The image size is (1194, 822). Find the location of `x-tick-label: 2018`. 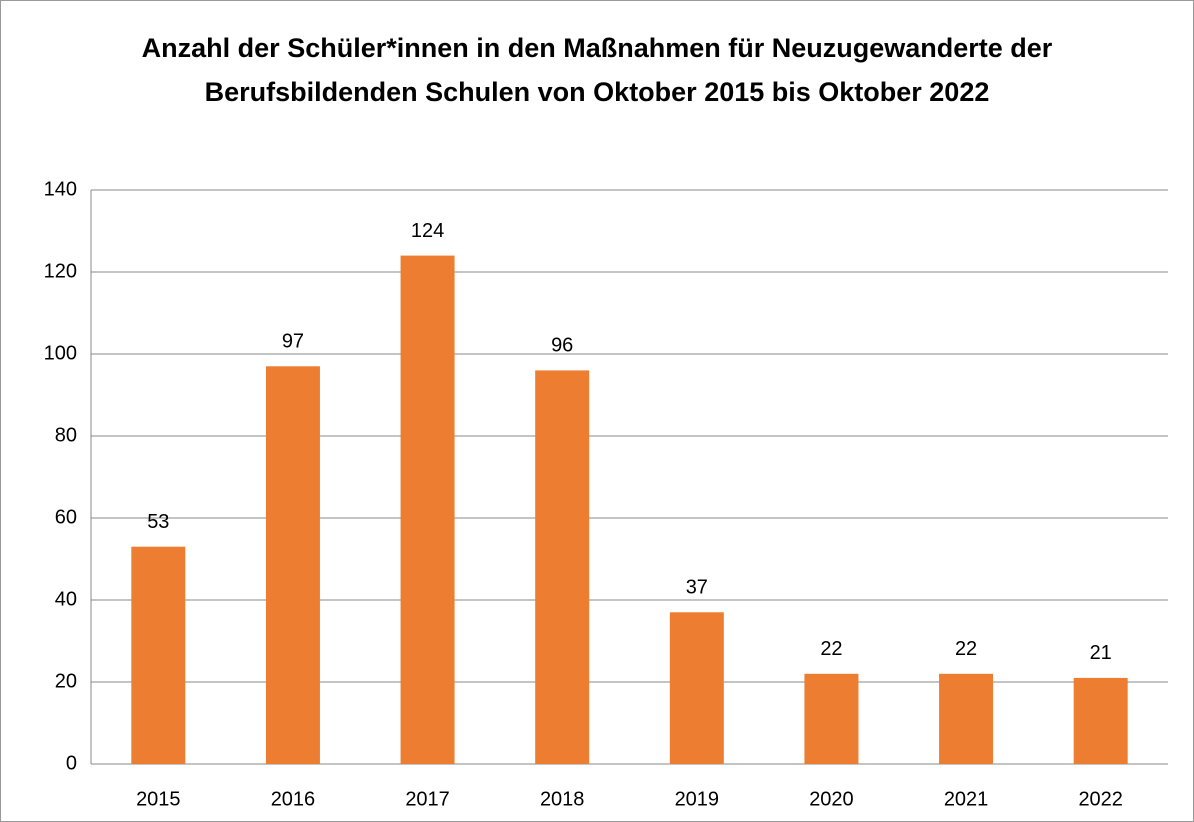

x-tick-label: 2018 is located at coordinates (562, 799).